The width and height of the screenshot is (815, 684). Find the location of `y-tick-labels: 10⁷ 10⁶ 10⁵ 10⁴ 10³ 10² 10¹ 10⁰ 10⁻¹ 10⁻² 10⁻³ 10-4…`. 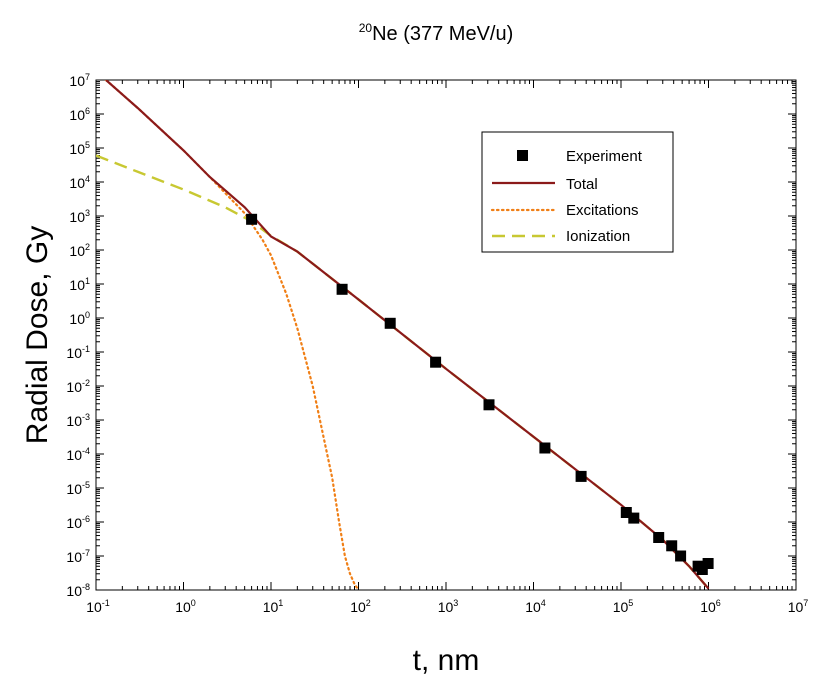

y-tick-labels: 10⁷ 10⁶ 10⁵ 10⁴ 10³ 10² 10¹ 10⁰ 10⁻¹ 10⁻² 10⁻³ 10-4… is located at coordinates (78, 335).